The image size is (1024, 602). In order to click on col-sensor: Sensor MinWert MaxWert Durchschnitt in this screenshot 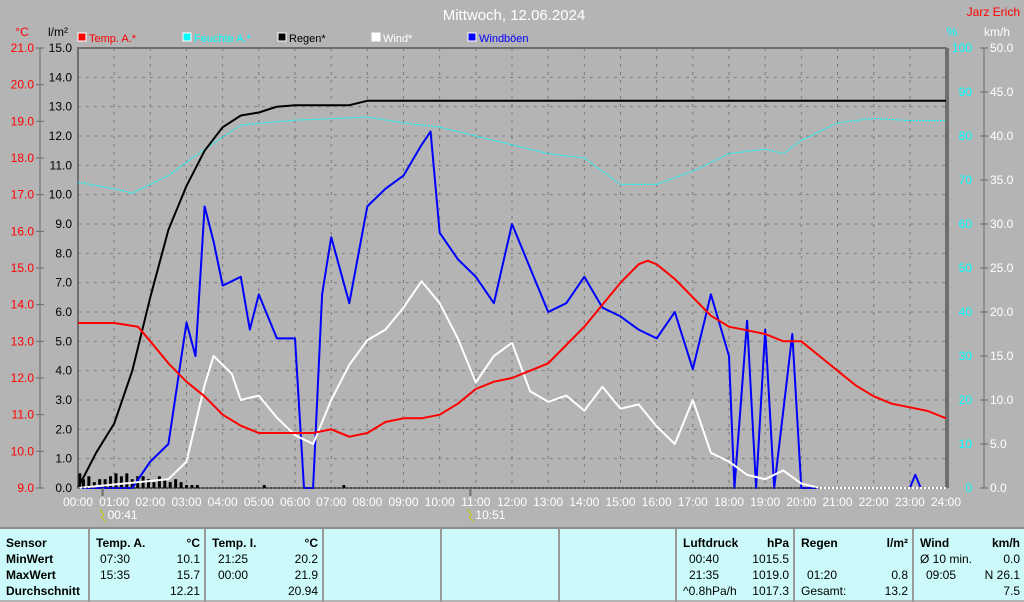, I will do `click(45, 565)`.